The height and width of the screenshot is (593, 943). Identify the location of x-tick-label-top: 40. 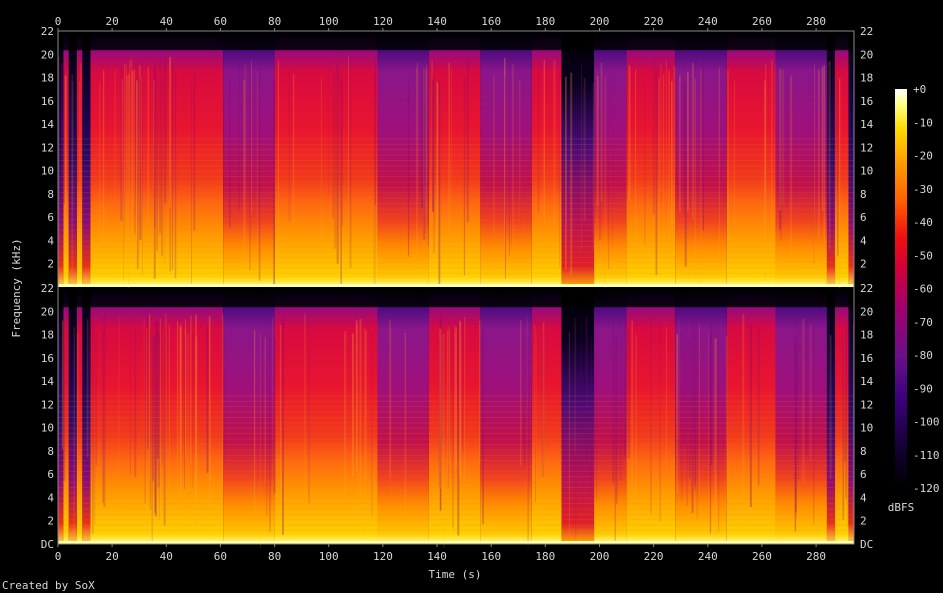
(166, 21).